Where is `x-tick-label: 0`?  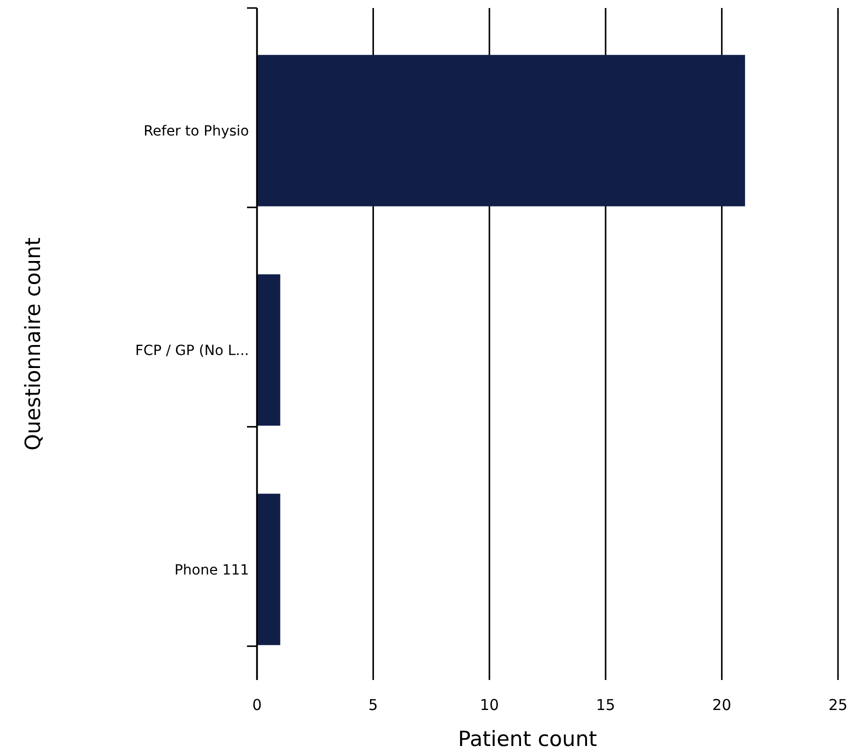 x-tick-label: 0 is located at coordinates (257, 705).